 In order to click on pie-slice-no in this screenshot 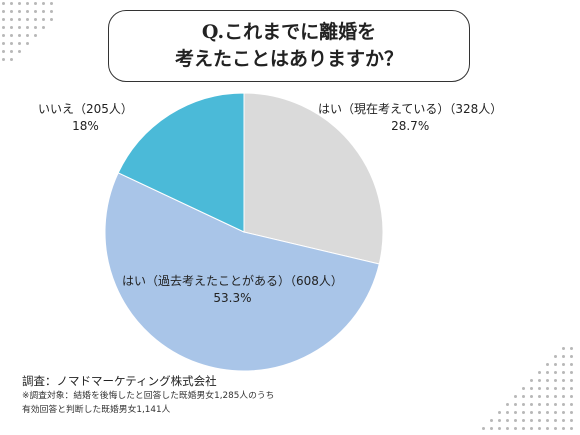, I will do `click(181, 162)`.